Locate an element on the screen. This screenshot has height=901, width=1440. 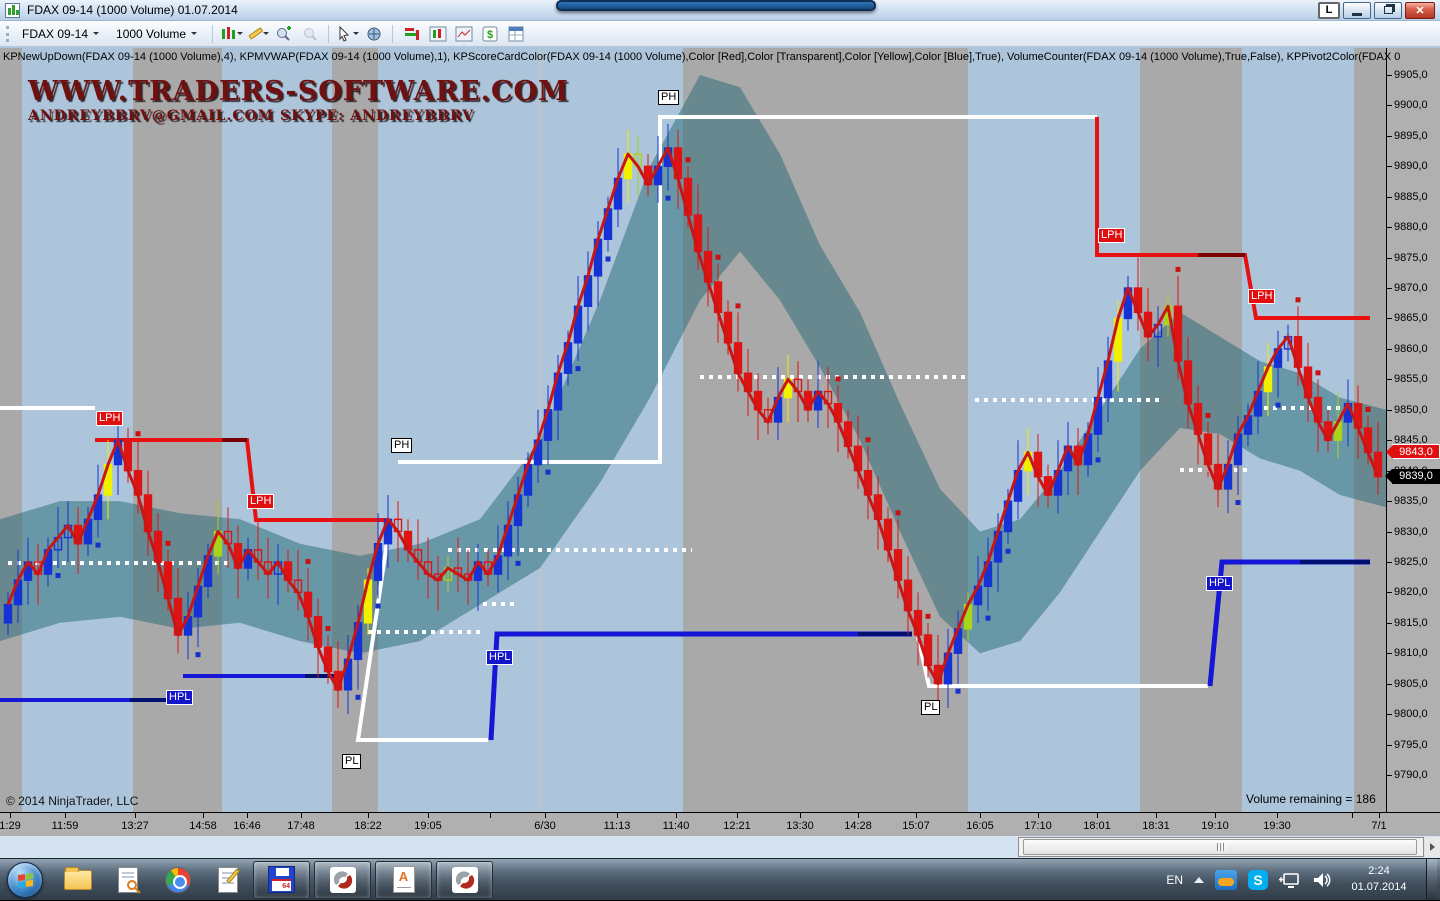
instrument-label: FDAX 09-14 is located at coordinates (55, 34).